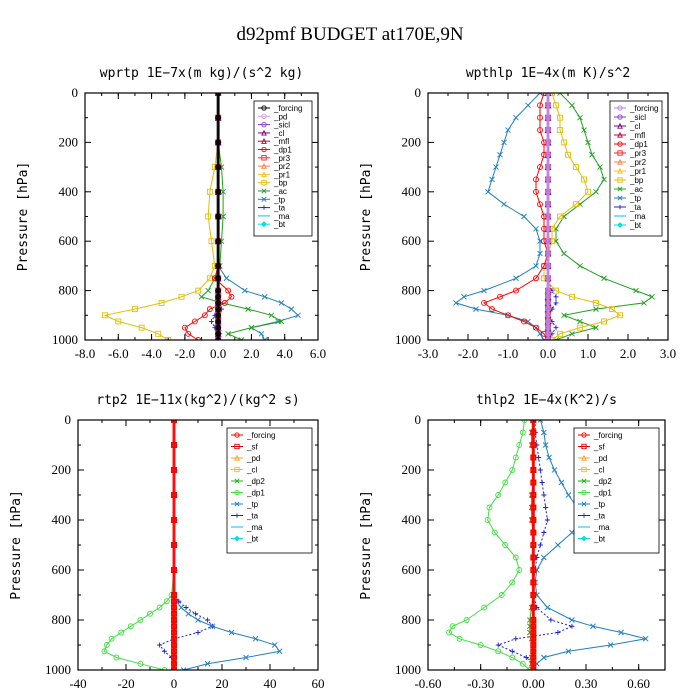 The height and width of the screenshot is (700, 700). Describe the element at coordinates (638, 144) in the screenshot. I see `legend-label: _dp1` at that location.